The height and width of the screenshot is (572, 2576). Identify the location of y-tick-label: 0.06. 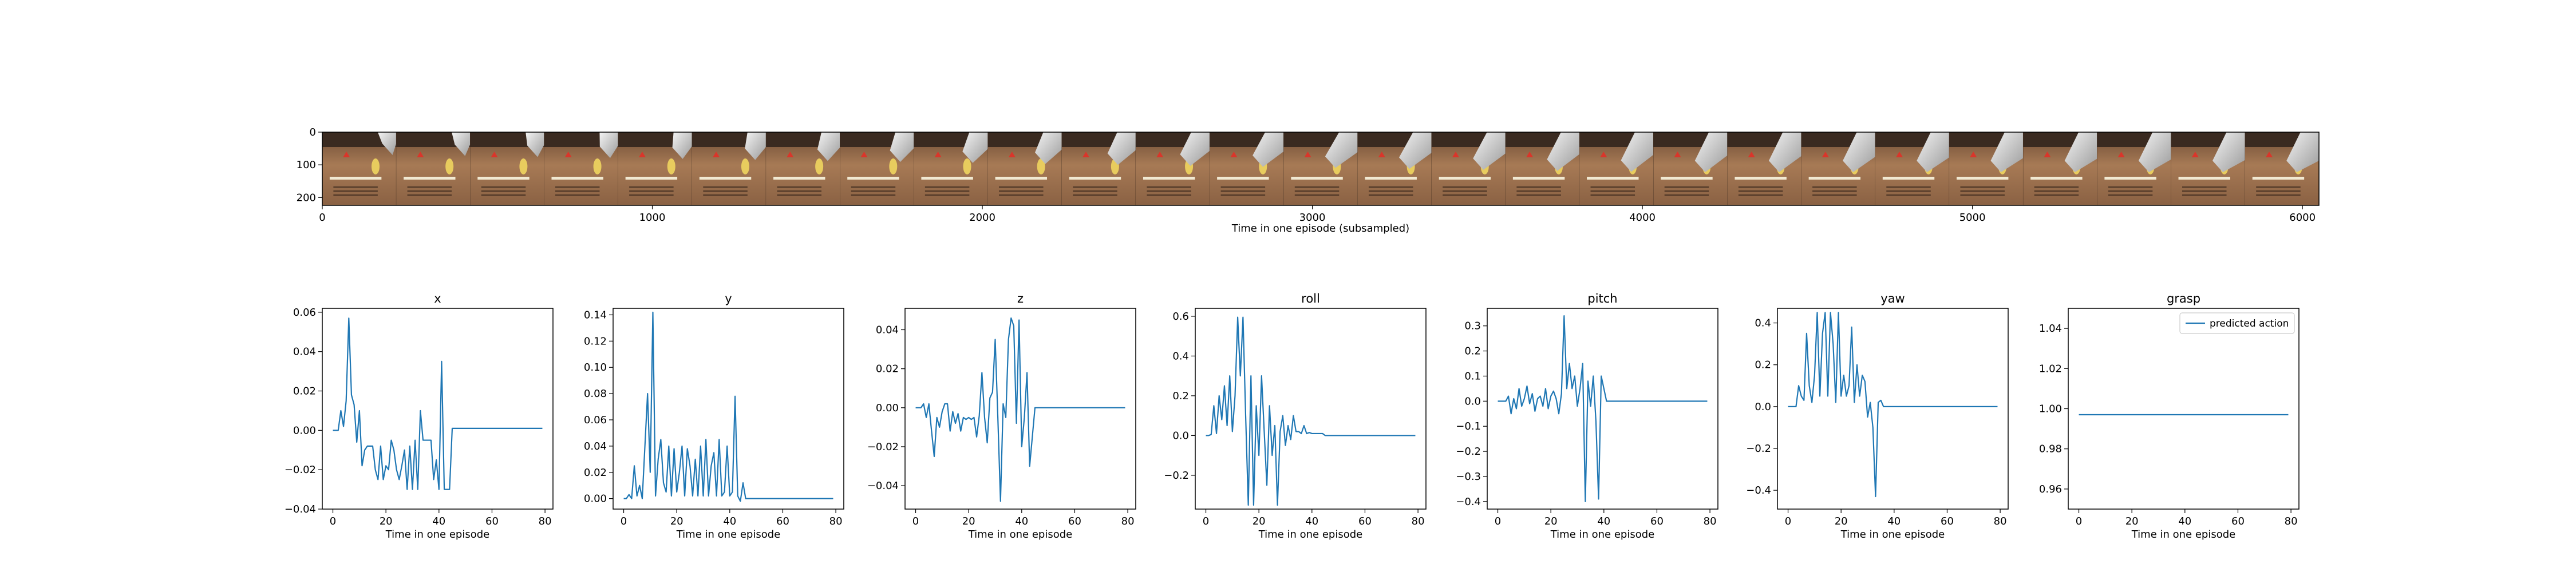
(595, 420).